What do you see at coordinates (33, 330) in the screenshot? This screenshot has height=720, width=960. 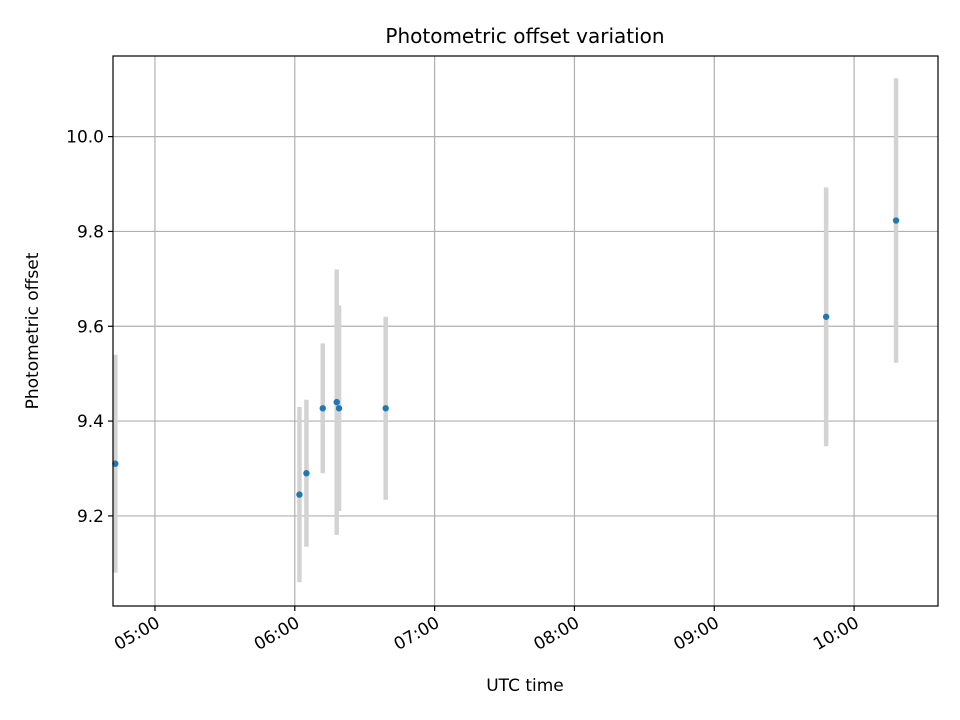 I see `y-axis-label: Photometric offset` at bounding box center [33, 330].